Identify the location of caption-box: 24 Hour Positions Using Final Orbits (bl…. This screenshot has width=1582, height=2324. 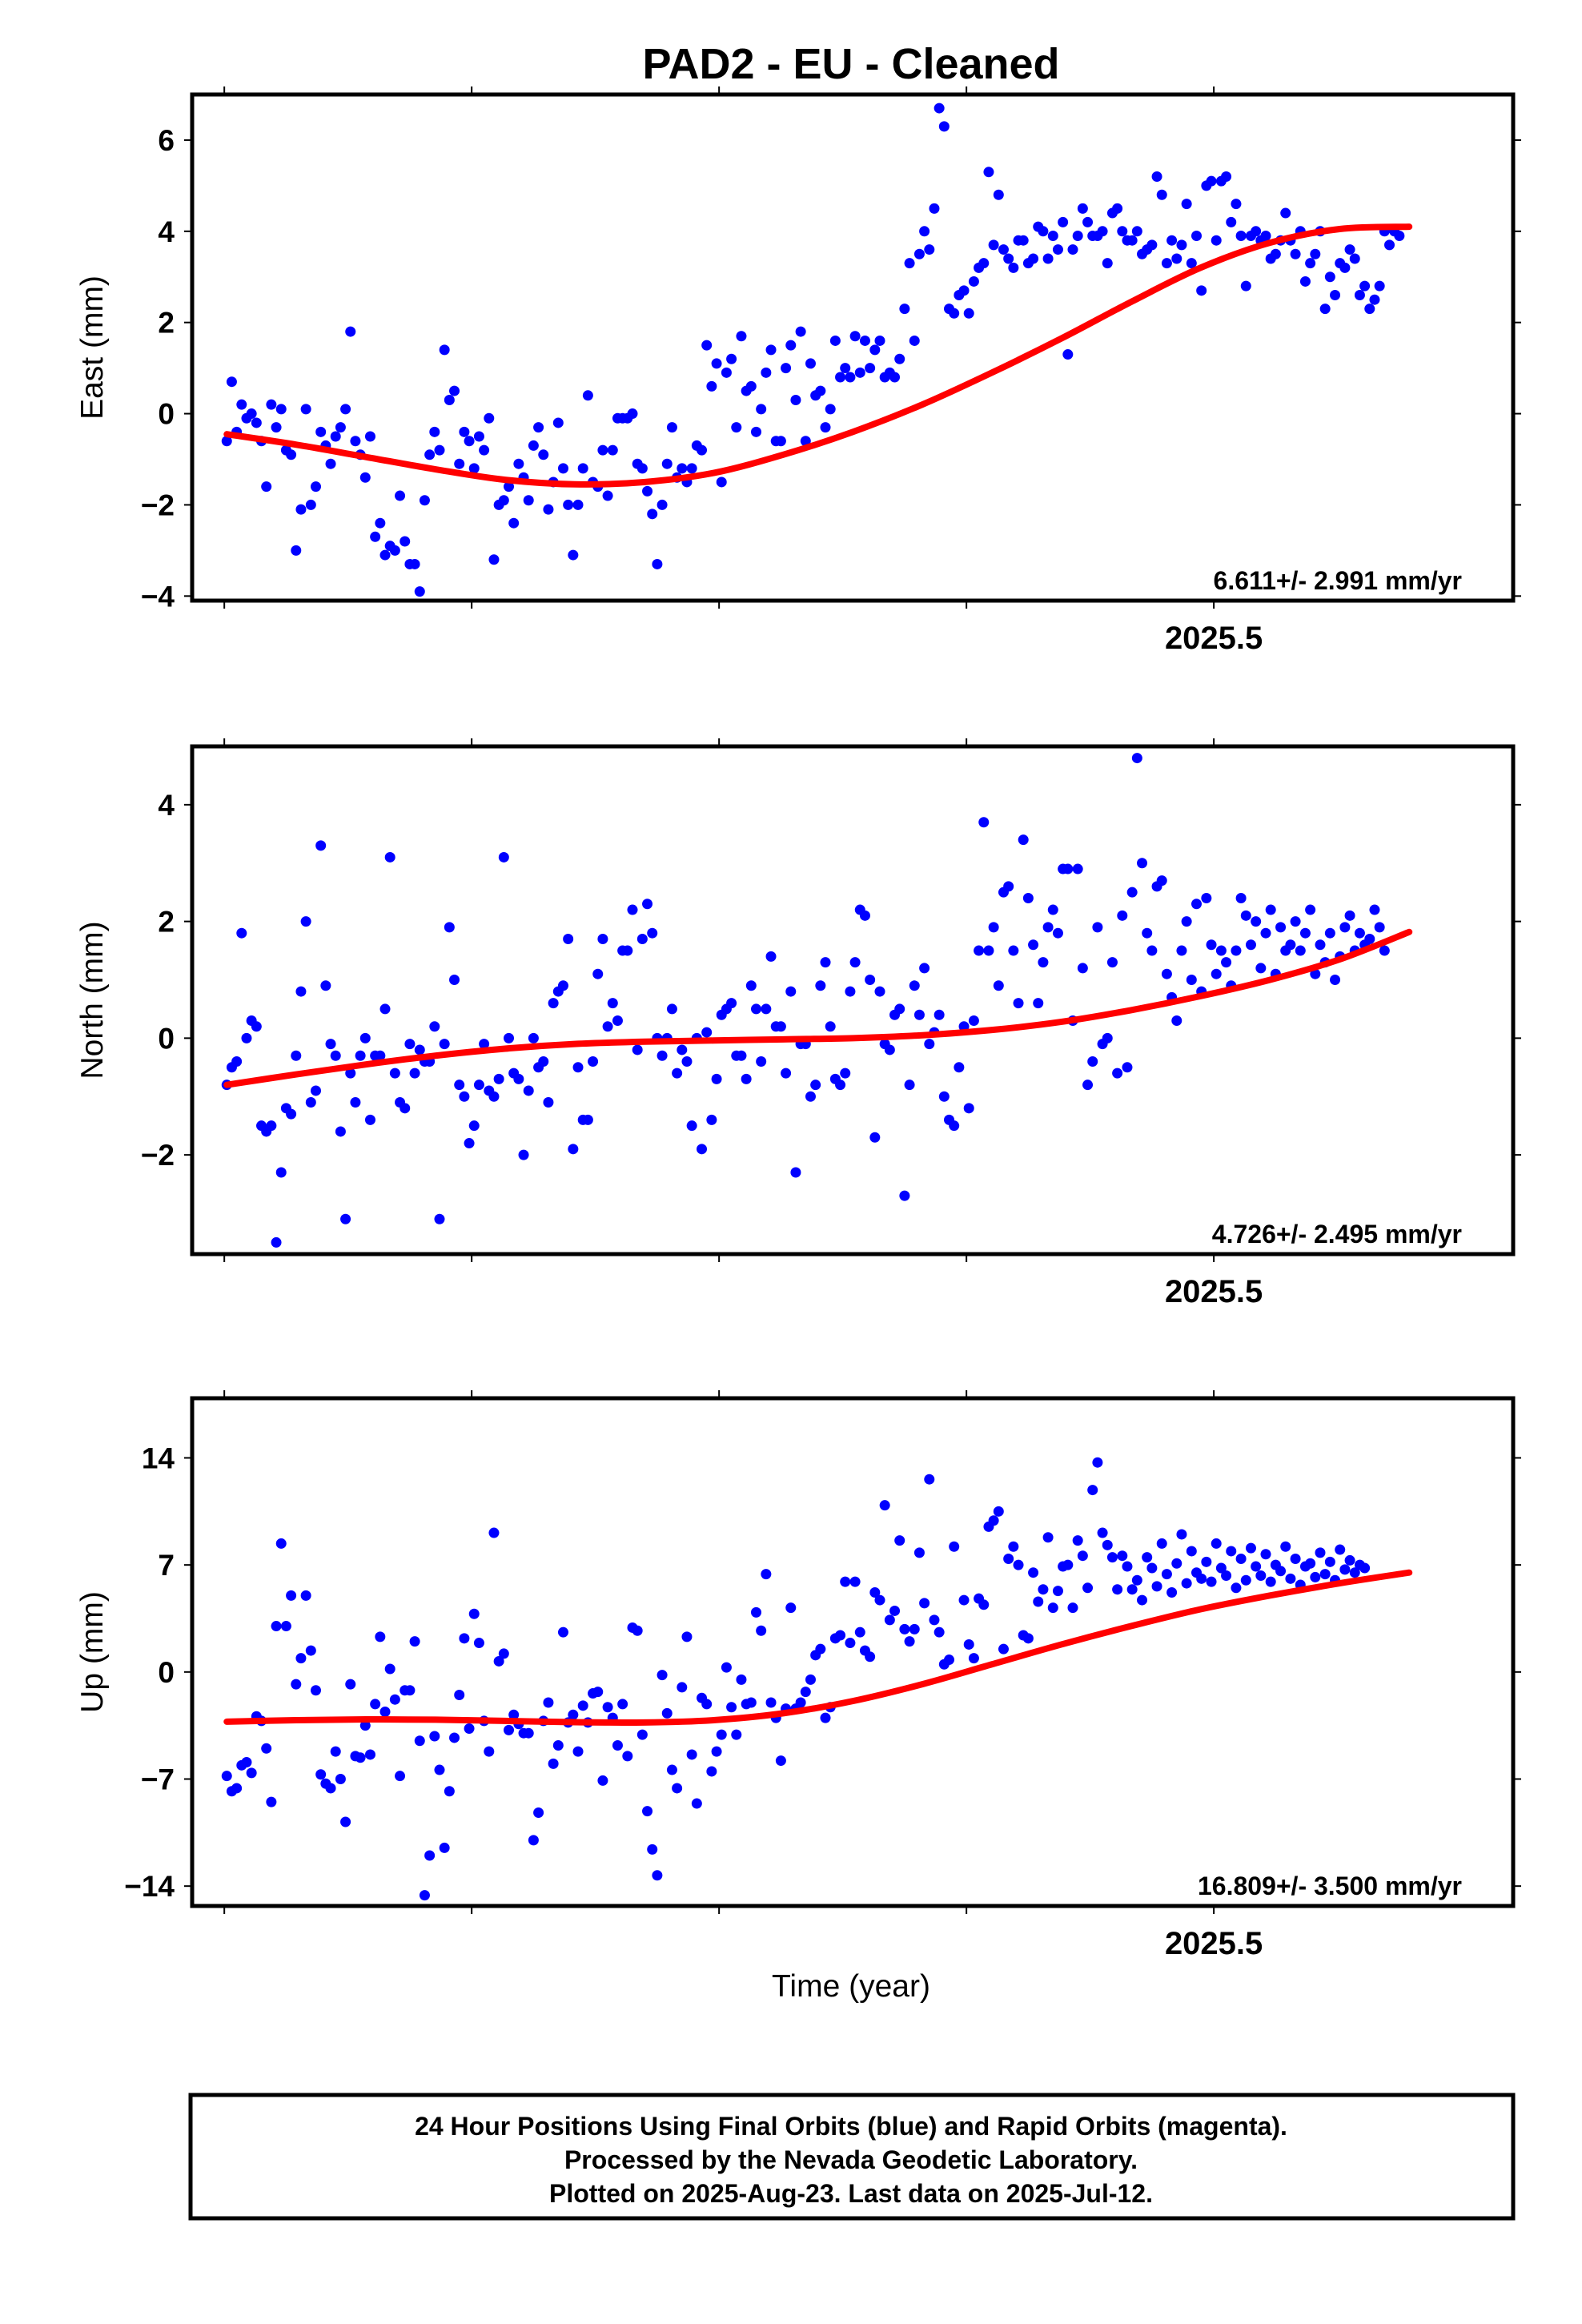
(852, 2157).